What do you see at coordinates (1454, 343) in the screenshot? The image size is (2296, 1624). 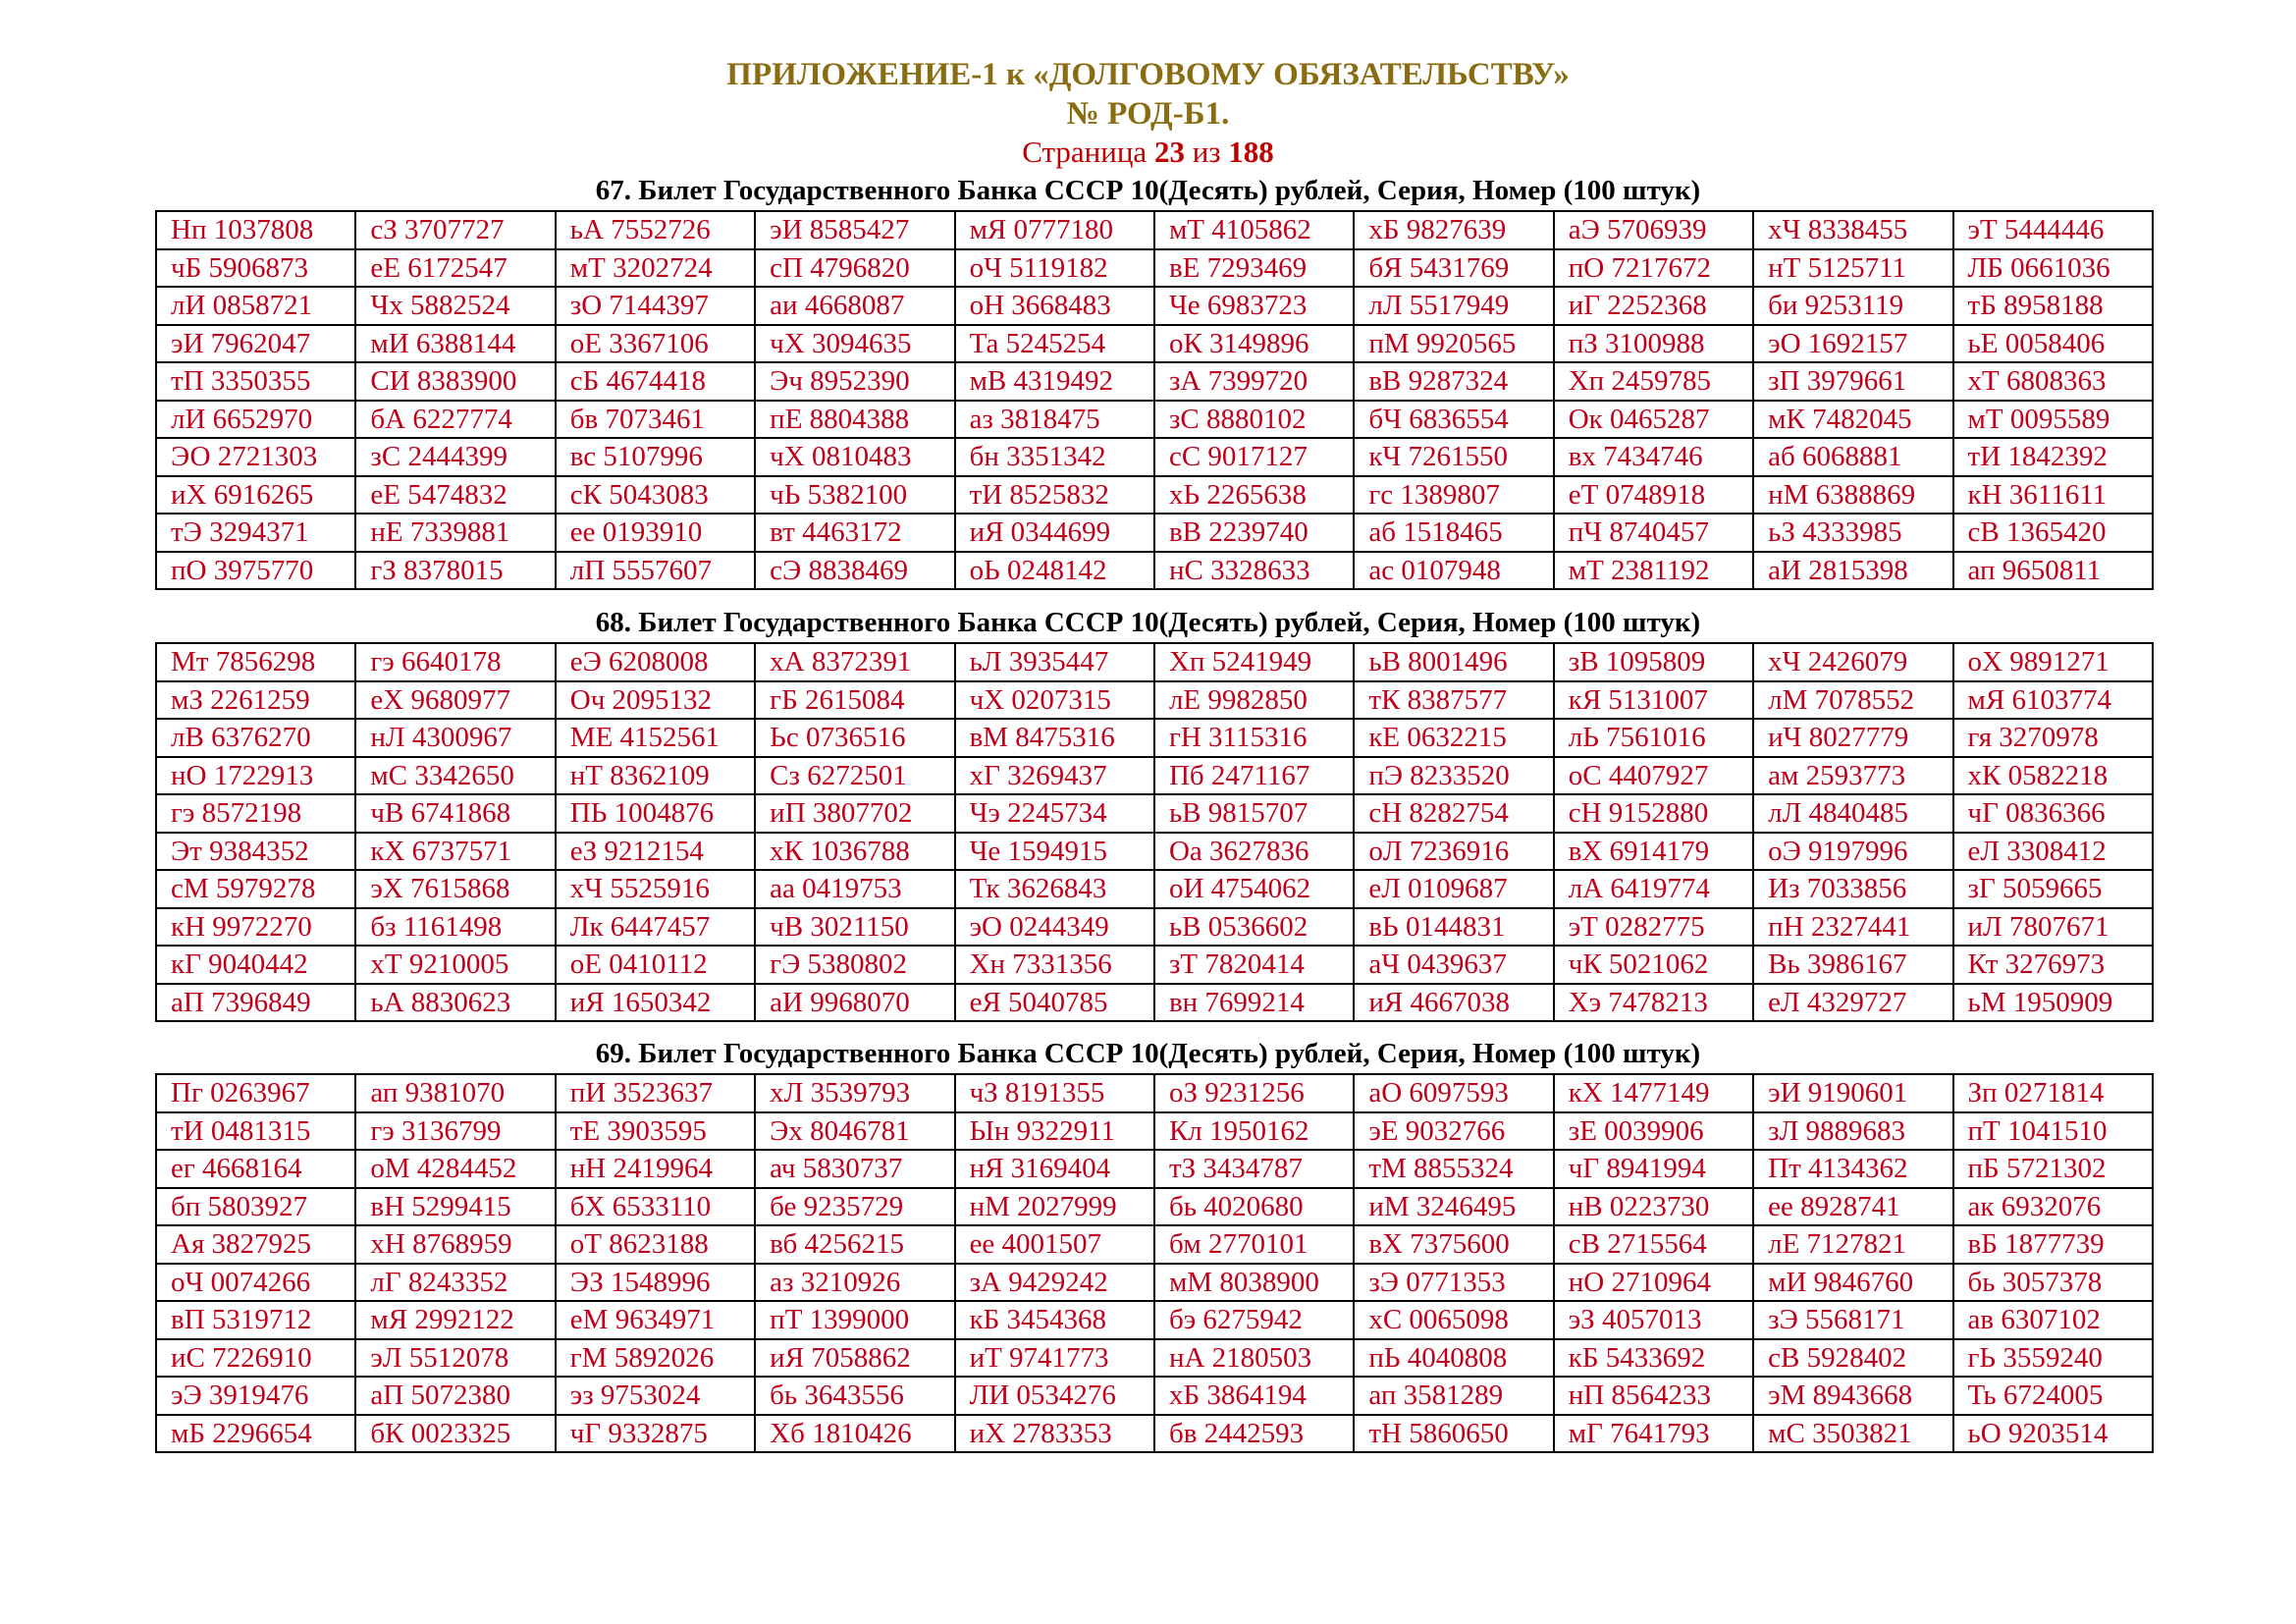 I see `serial-cell: пМ 9920565` at bounding box center [1454, 343].